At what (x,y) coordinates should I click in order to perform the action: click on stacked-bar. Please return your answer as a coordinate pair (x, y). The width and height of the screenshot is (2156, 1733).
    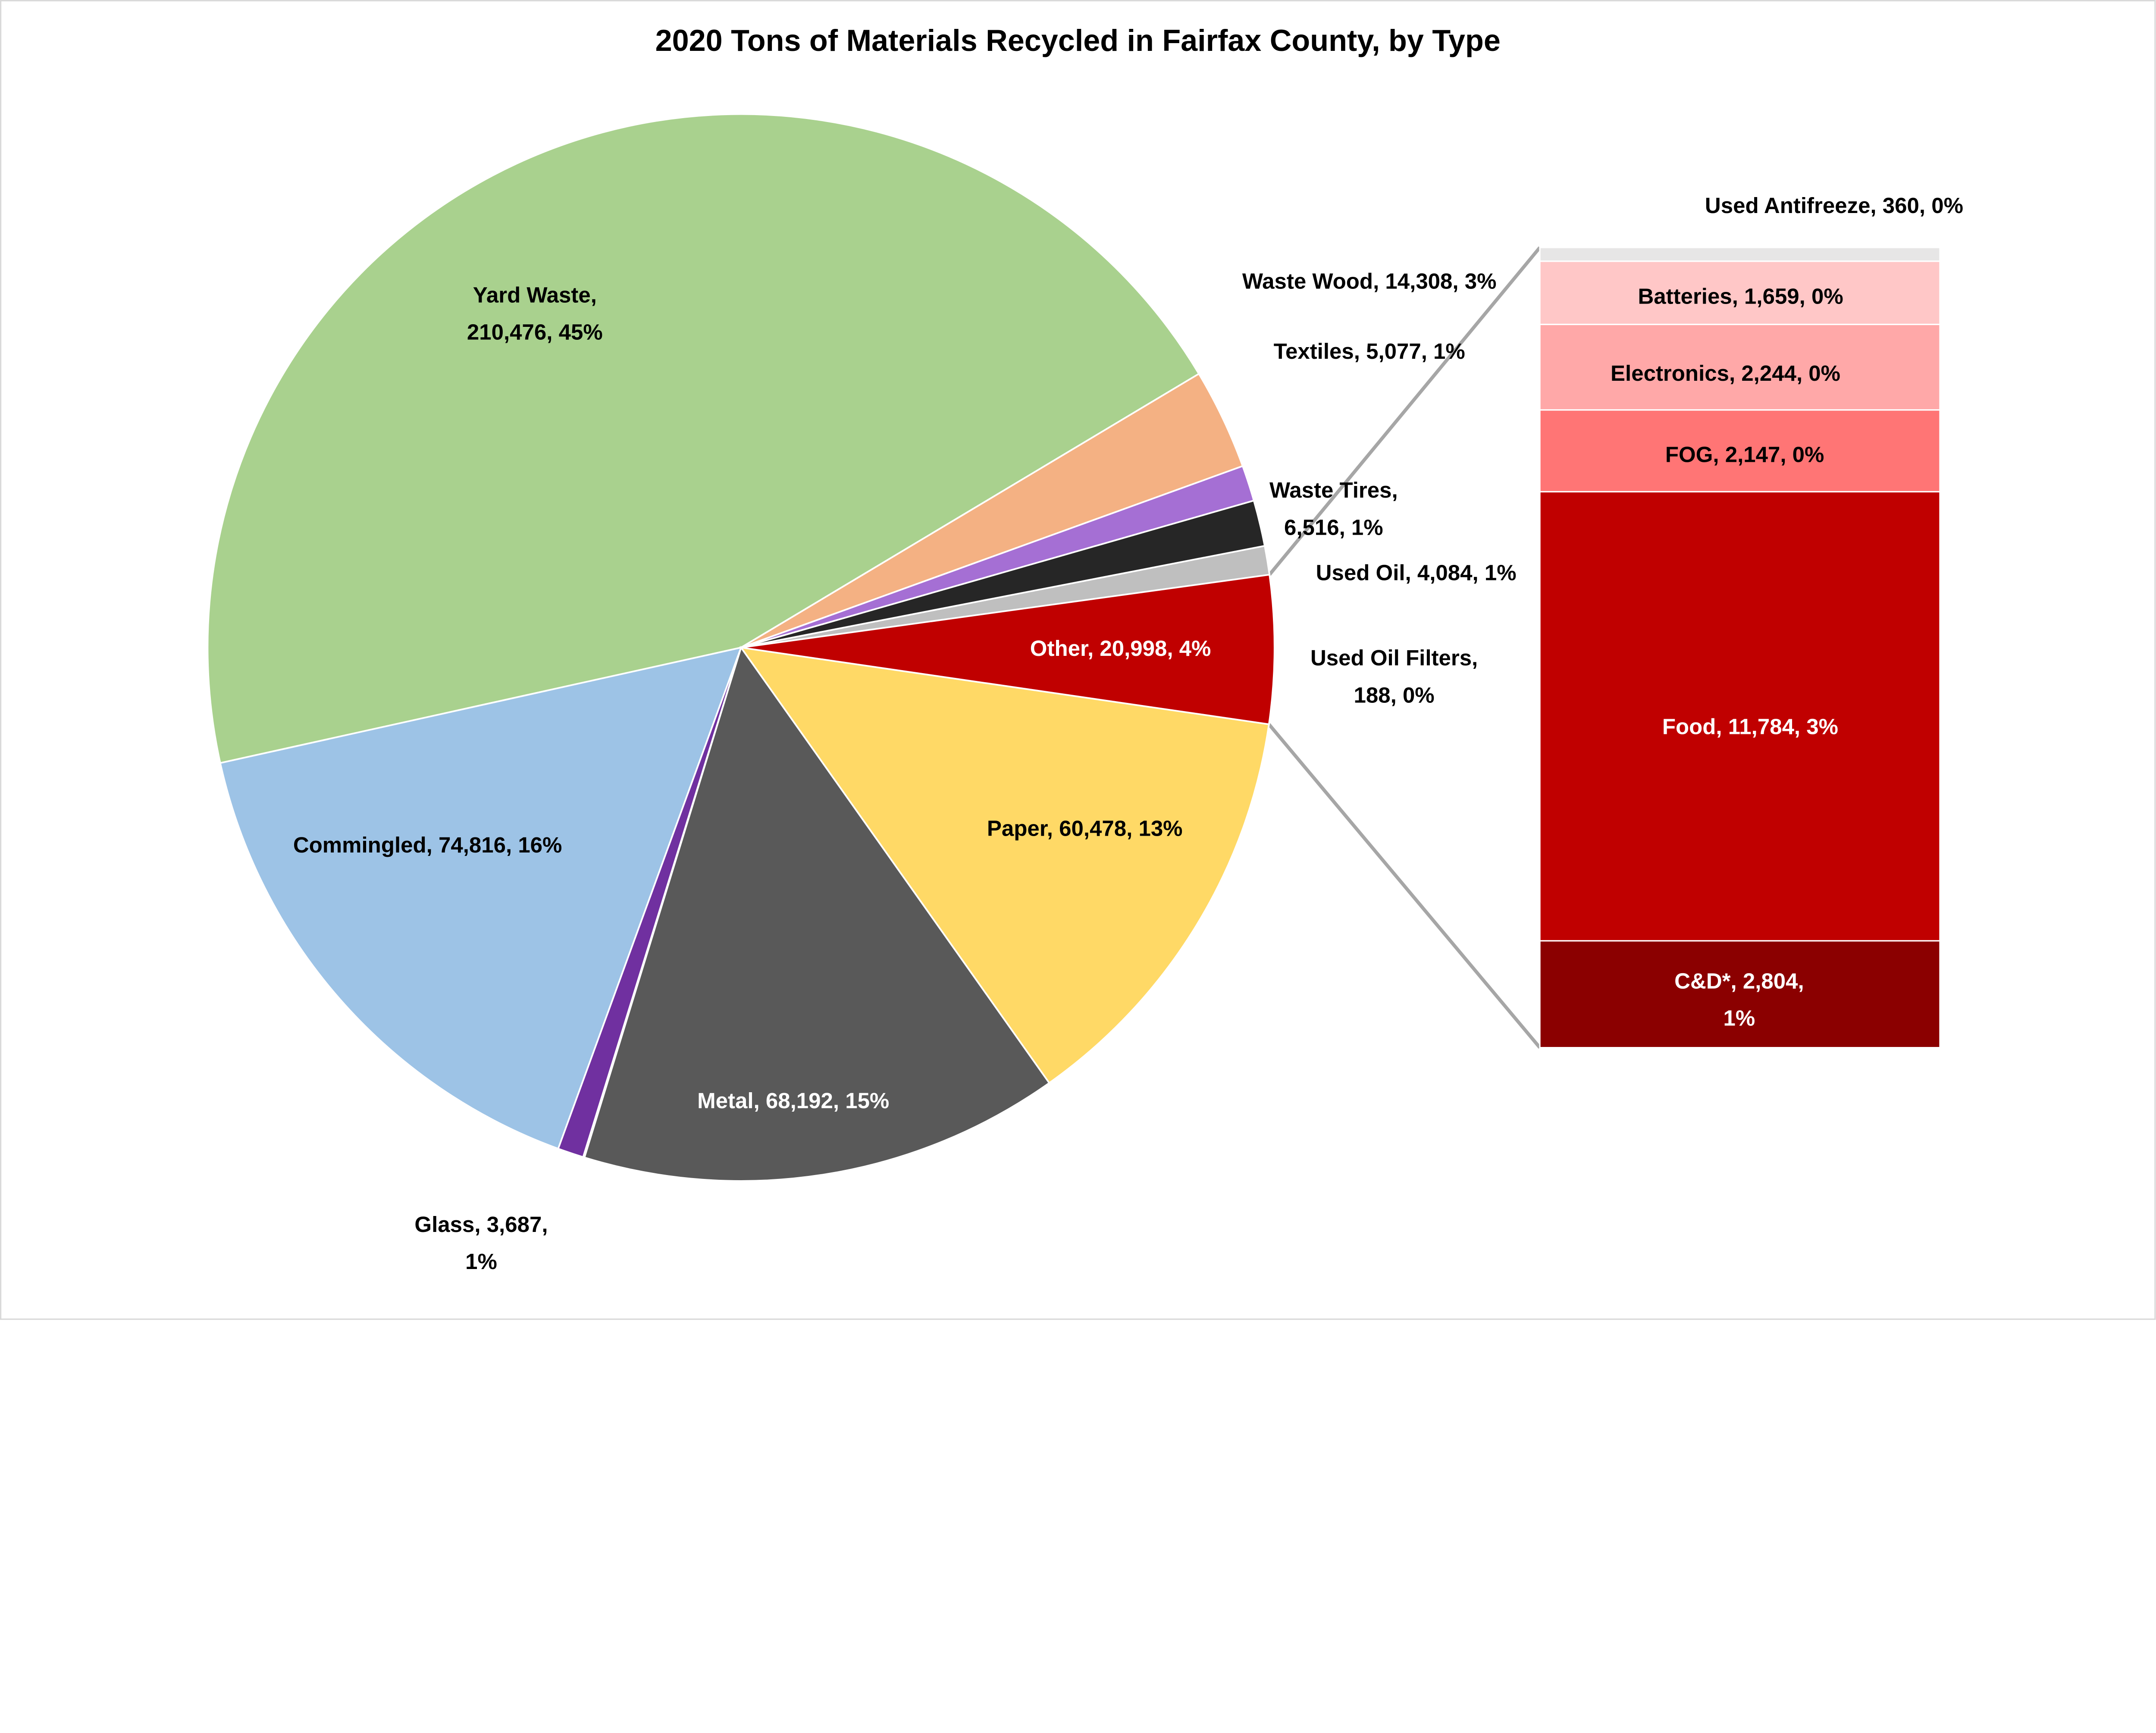
    Looking at the image, I should click on (1740, 648).